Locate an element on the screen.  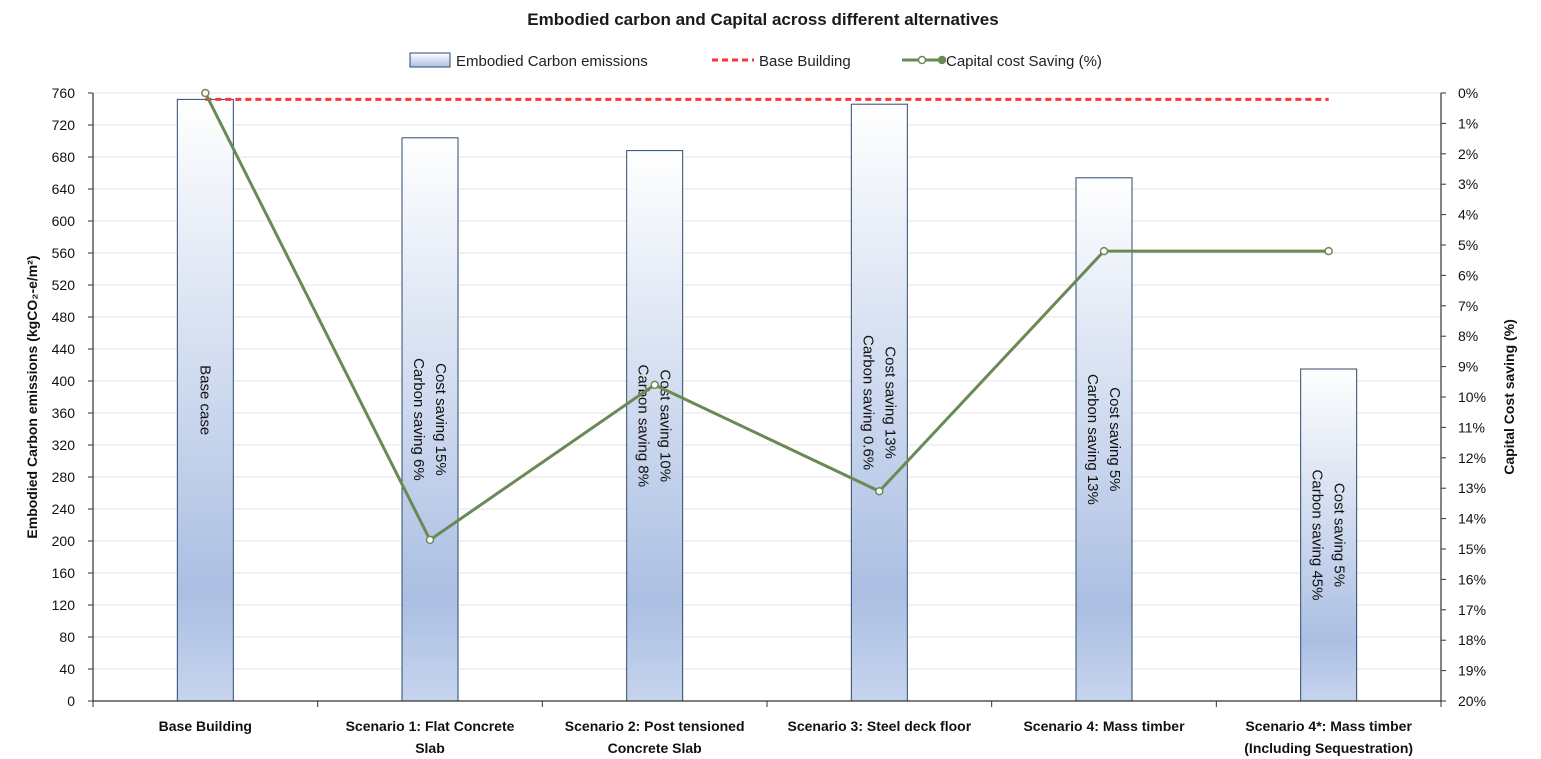
x-category-label-line: Concrete Slab is located at coordinates (655, 748).